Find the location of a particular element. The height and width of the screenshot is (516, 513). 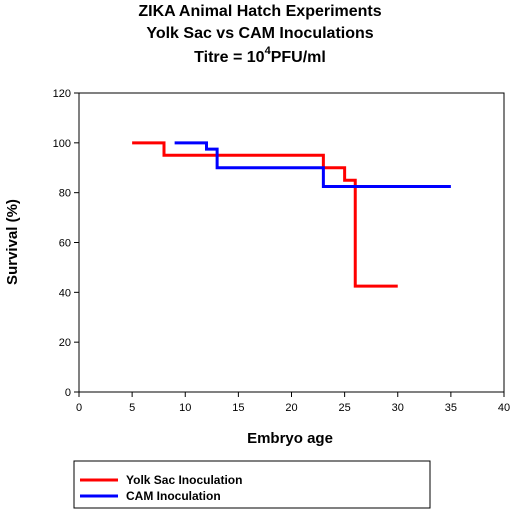

chart-titre: Titre = 104PFU/ml is located at coordinates (260, 55).